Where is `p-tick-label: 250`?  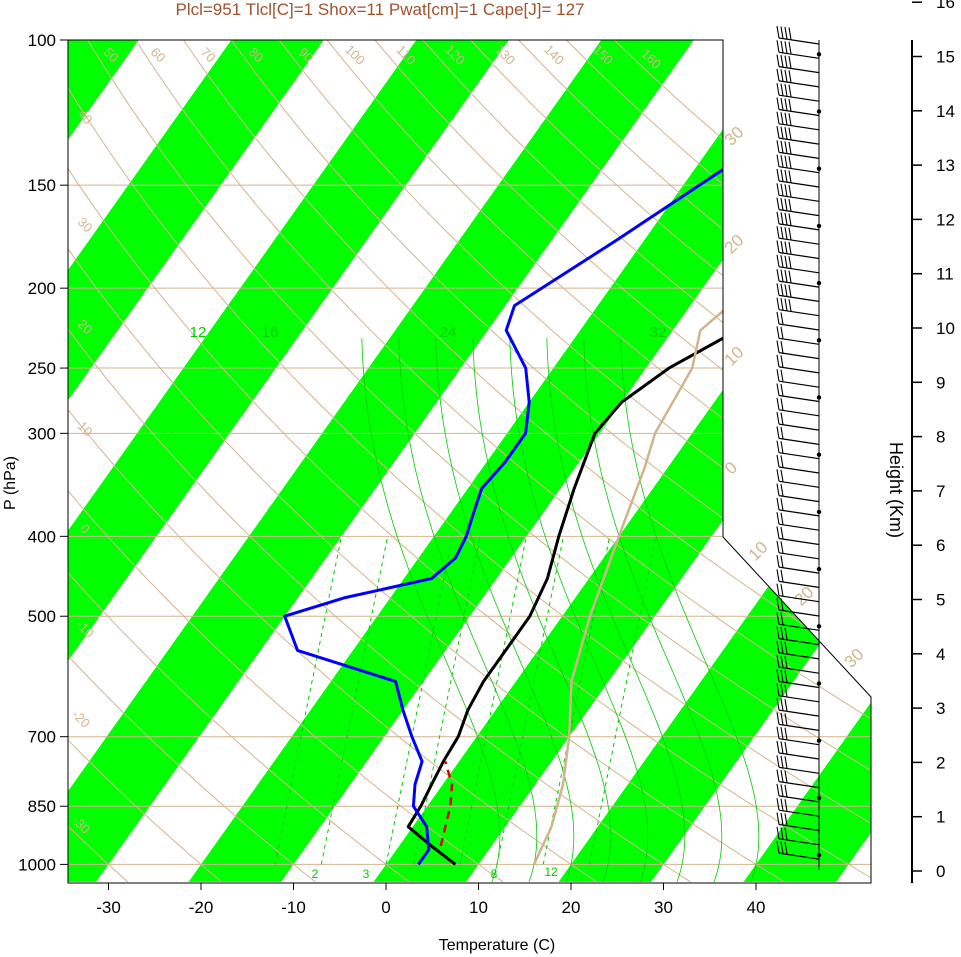 p-tick-label: 250 is located at coordinates (42, 368).